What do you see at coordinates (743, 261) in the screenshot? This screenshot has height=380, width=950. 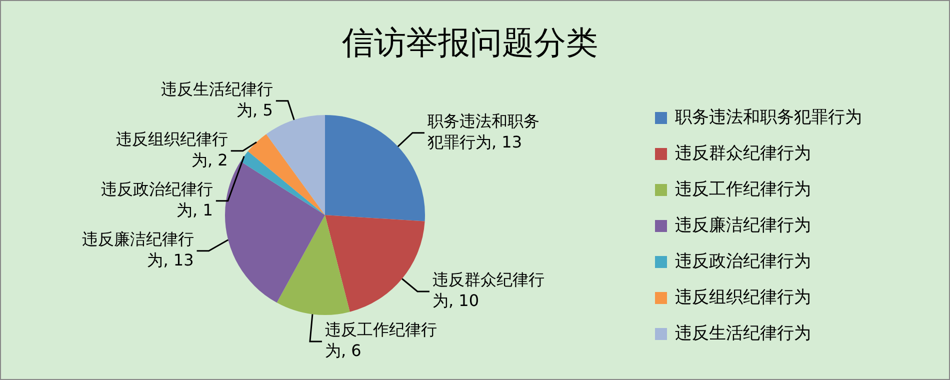 I see `legend-label: 违反政治纪律行为` at bounding box center [743, 261].